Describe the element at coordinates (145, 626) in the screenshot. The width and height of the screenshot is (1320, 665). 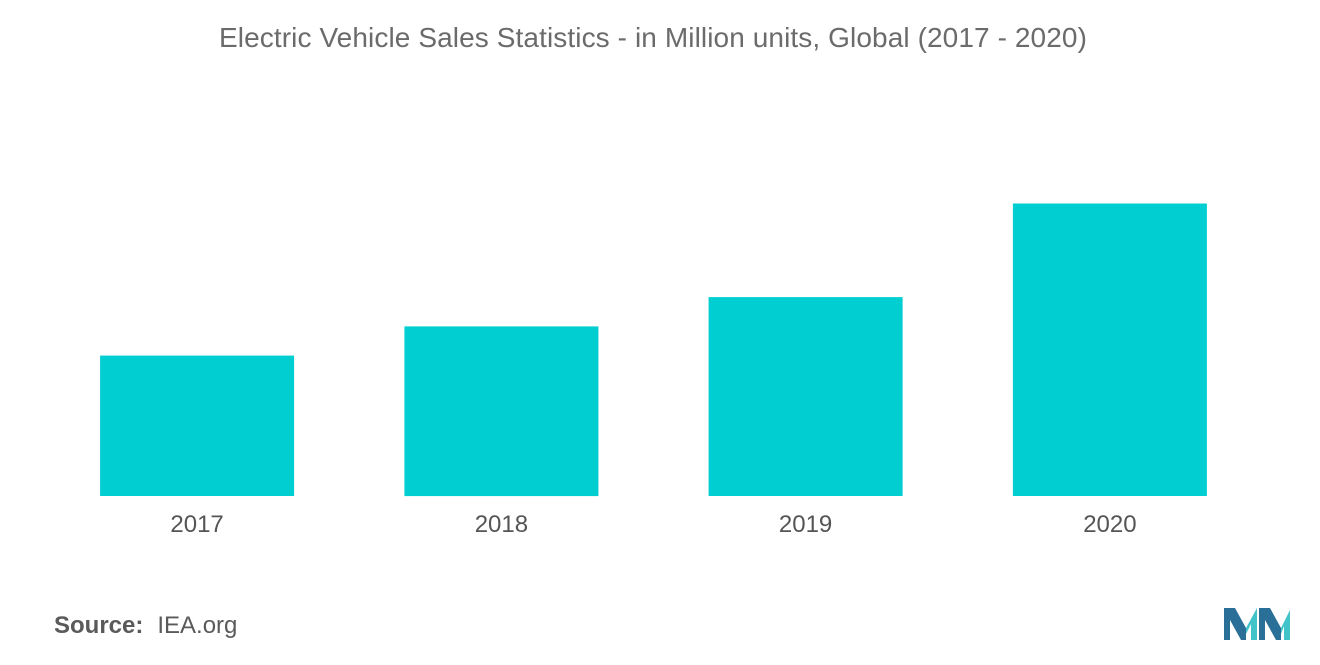
I see `source-line: Source: IEA.org` at that location.